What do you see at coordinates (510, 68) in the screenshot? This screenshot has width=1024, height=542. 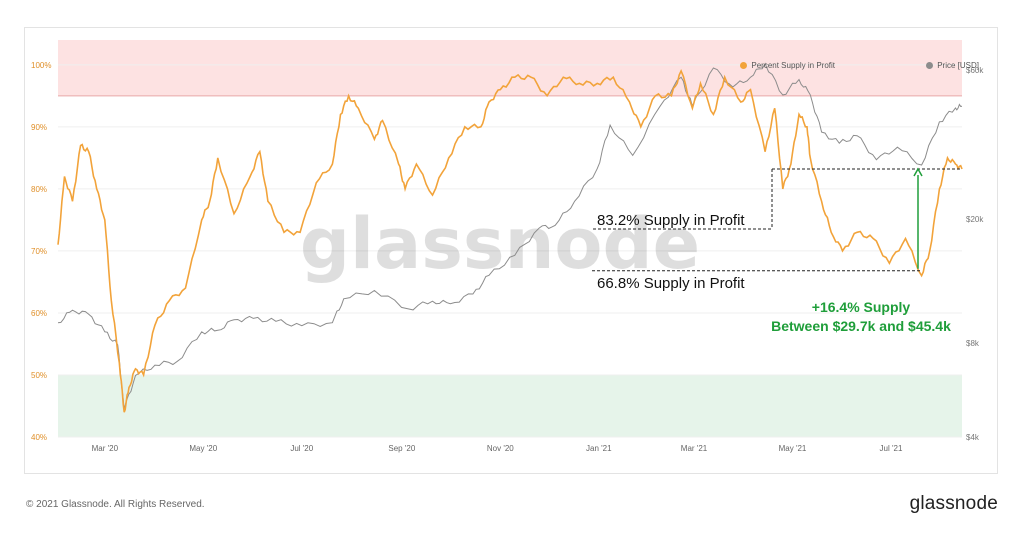 I see `upper-band` at bounding box center [510, 68].